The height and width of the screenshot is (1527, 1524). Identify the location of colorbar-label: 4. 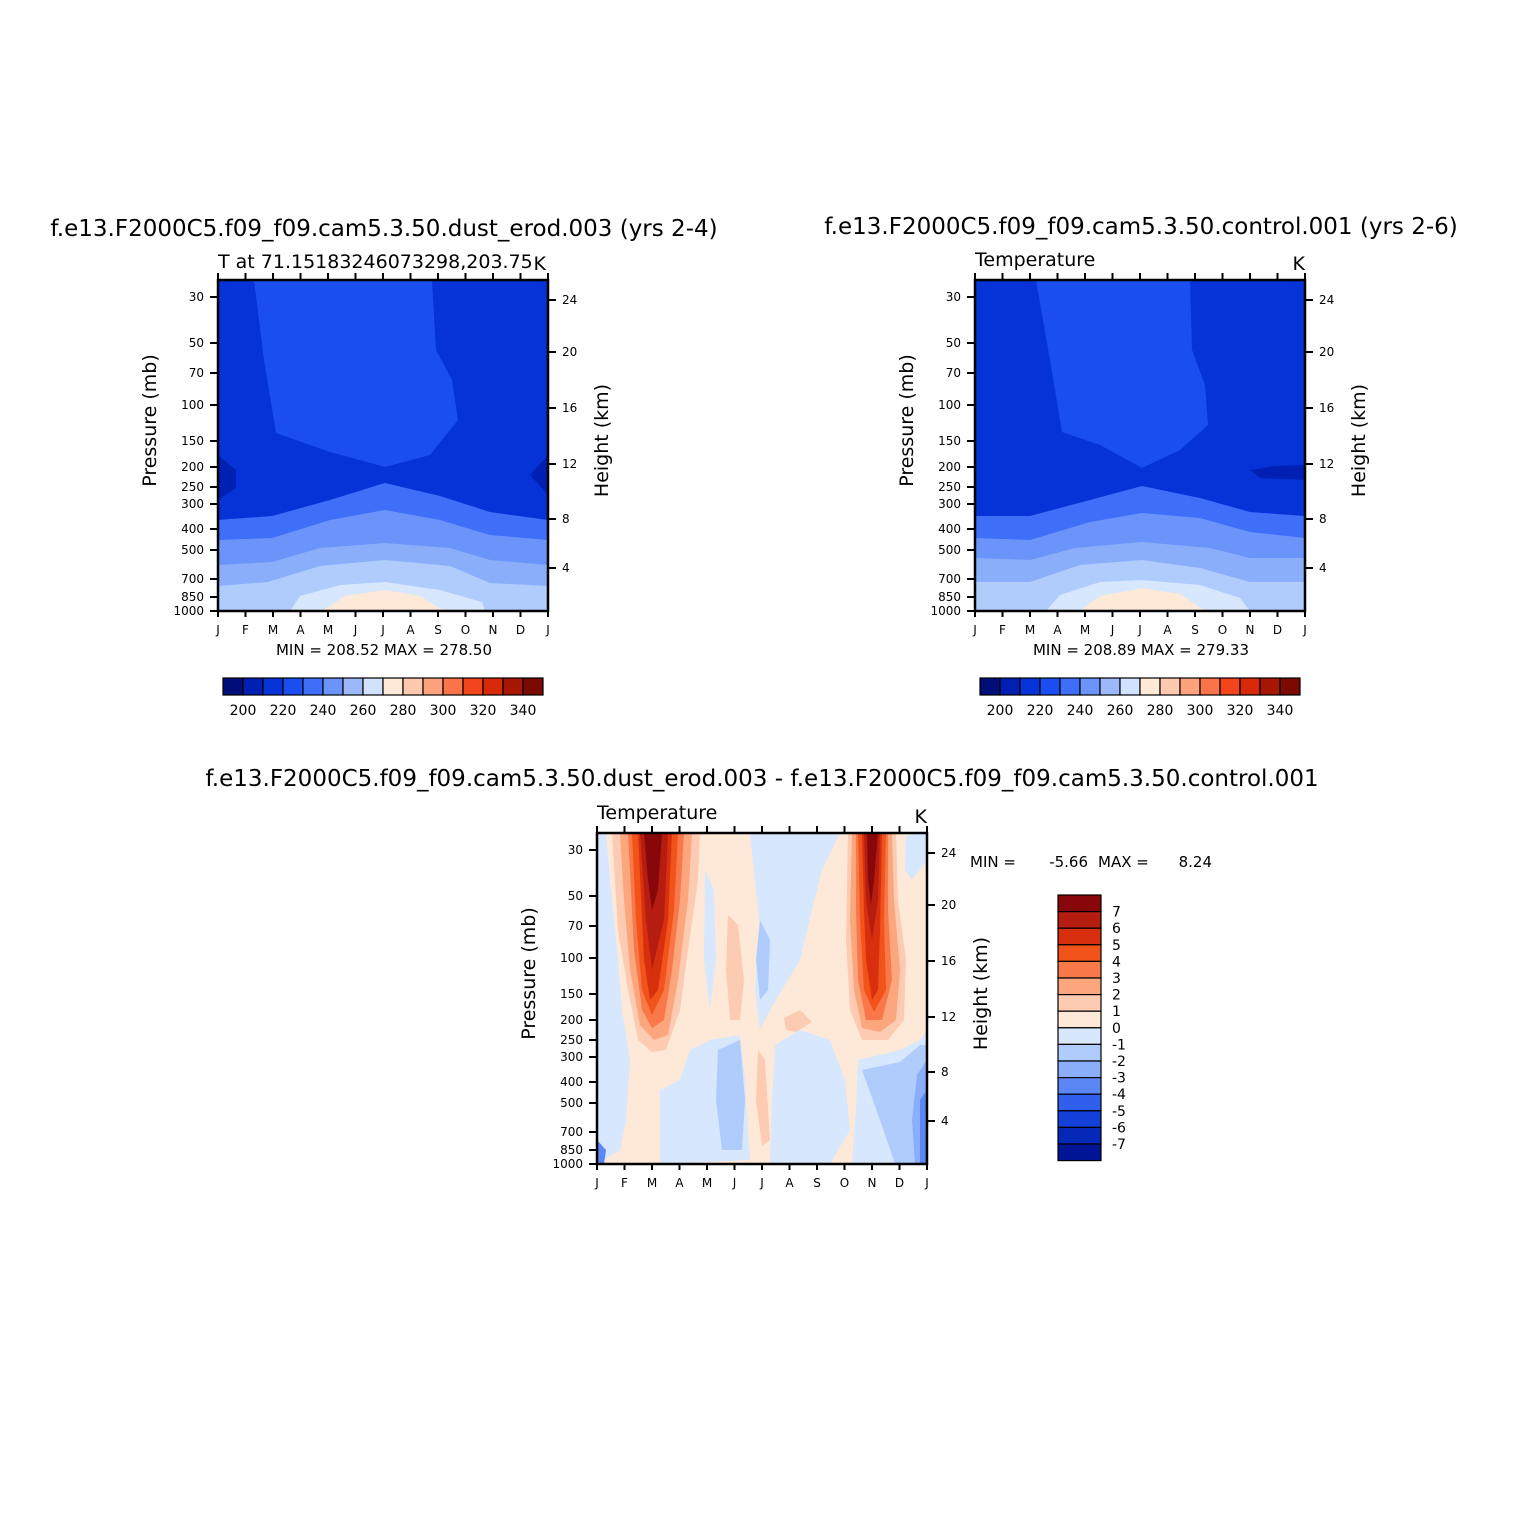
(1116, 962).